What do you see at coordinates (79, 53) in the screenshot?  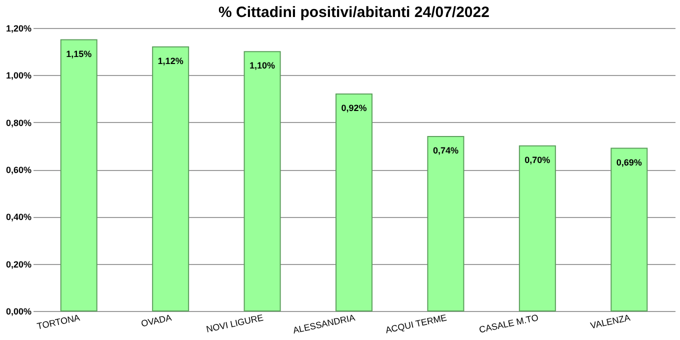 I see `data-label: 1,15%` at bounding box center [79, 53].